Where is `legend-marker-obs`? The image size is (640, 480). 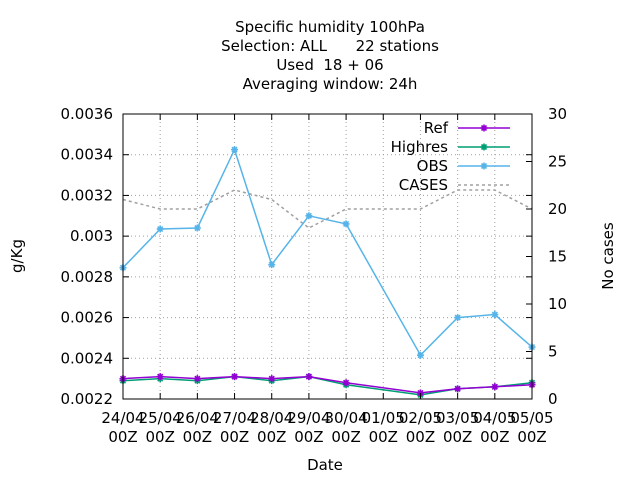
legend-marker-obs is located at coordinates (484, 166).